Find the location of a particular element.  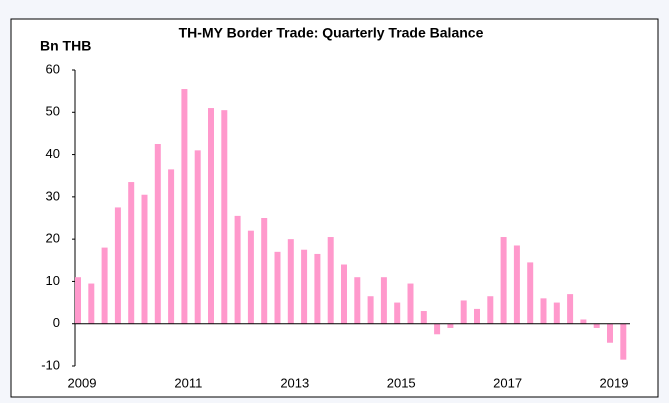

y-tick-label: -10 is located at coordinates (50, 364).